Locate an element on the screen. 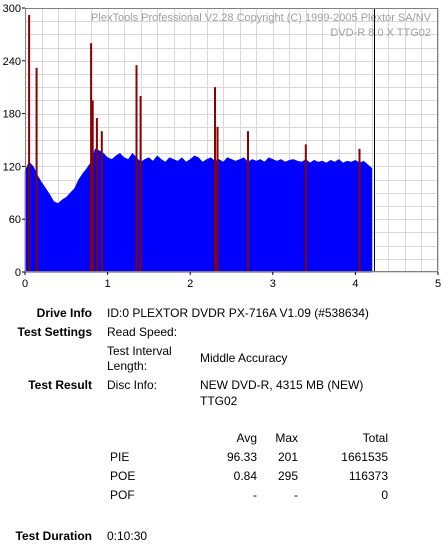 Image resolution: width=448 pixels, height=545 pixels. results-header-total: Total is located at coordinates (375, 438).